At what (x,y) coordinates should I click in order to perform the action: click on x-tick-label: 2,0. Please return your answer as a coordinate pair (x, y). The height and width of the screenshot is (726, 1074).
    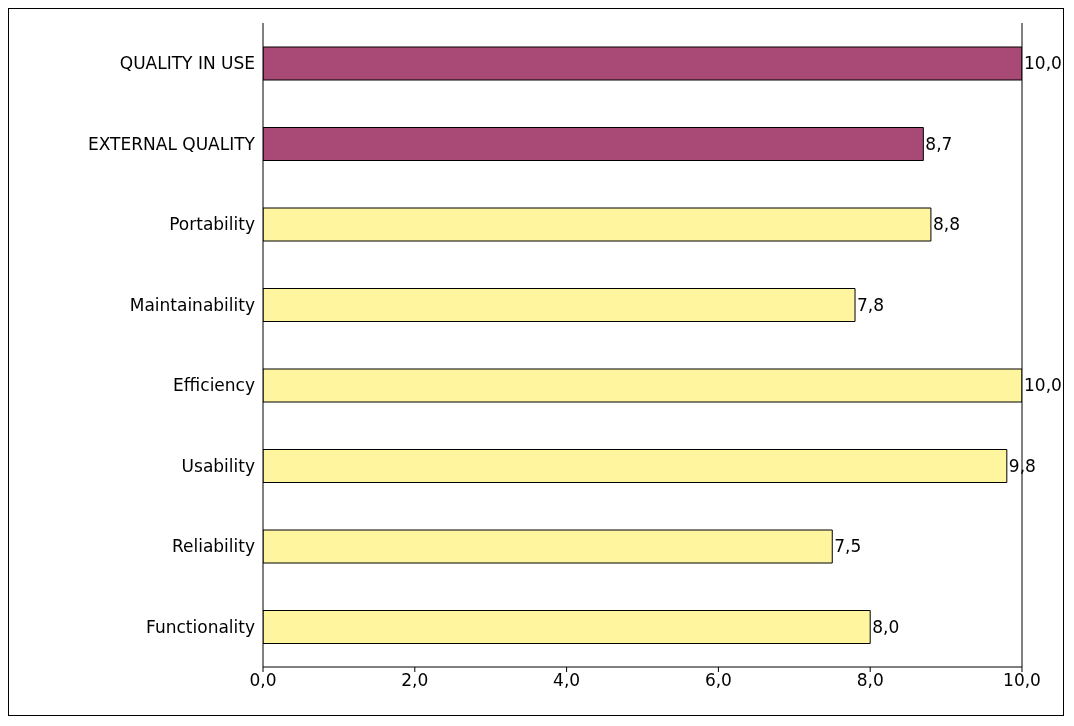
    Looking at the image, I should click on (415, 680).